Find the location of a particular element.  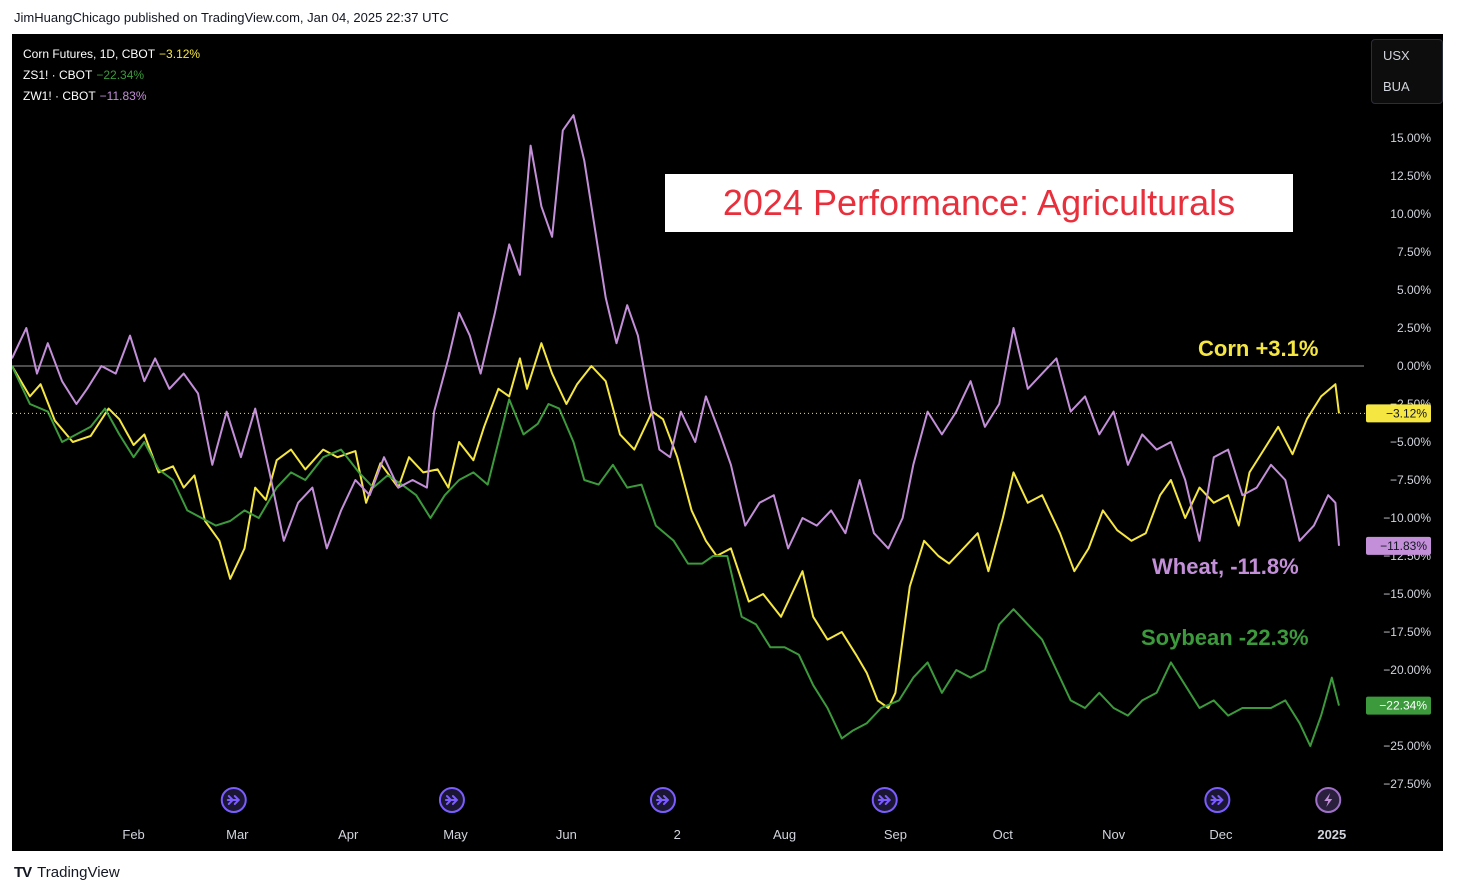

lightning-icon is located at coordinates (1328, 800).